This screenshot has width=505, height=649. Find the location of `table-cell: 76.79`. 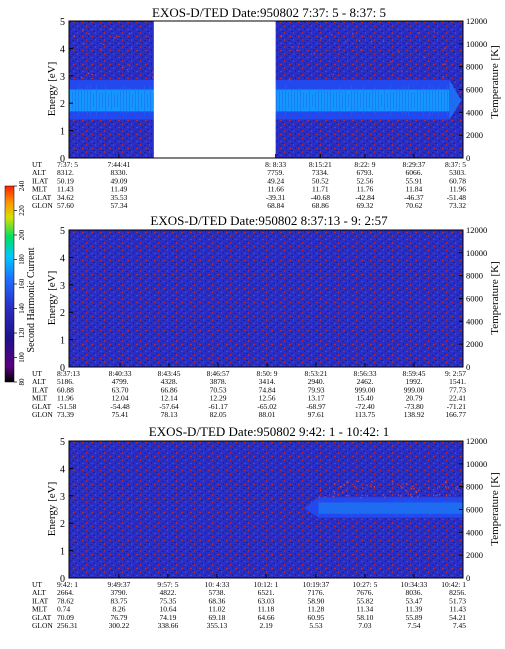

table-cell: 76.79 is located at coordinates (118, 617).